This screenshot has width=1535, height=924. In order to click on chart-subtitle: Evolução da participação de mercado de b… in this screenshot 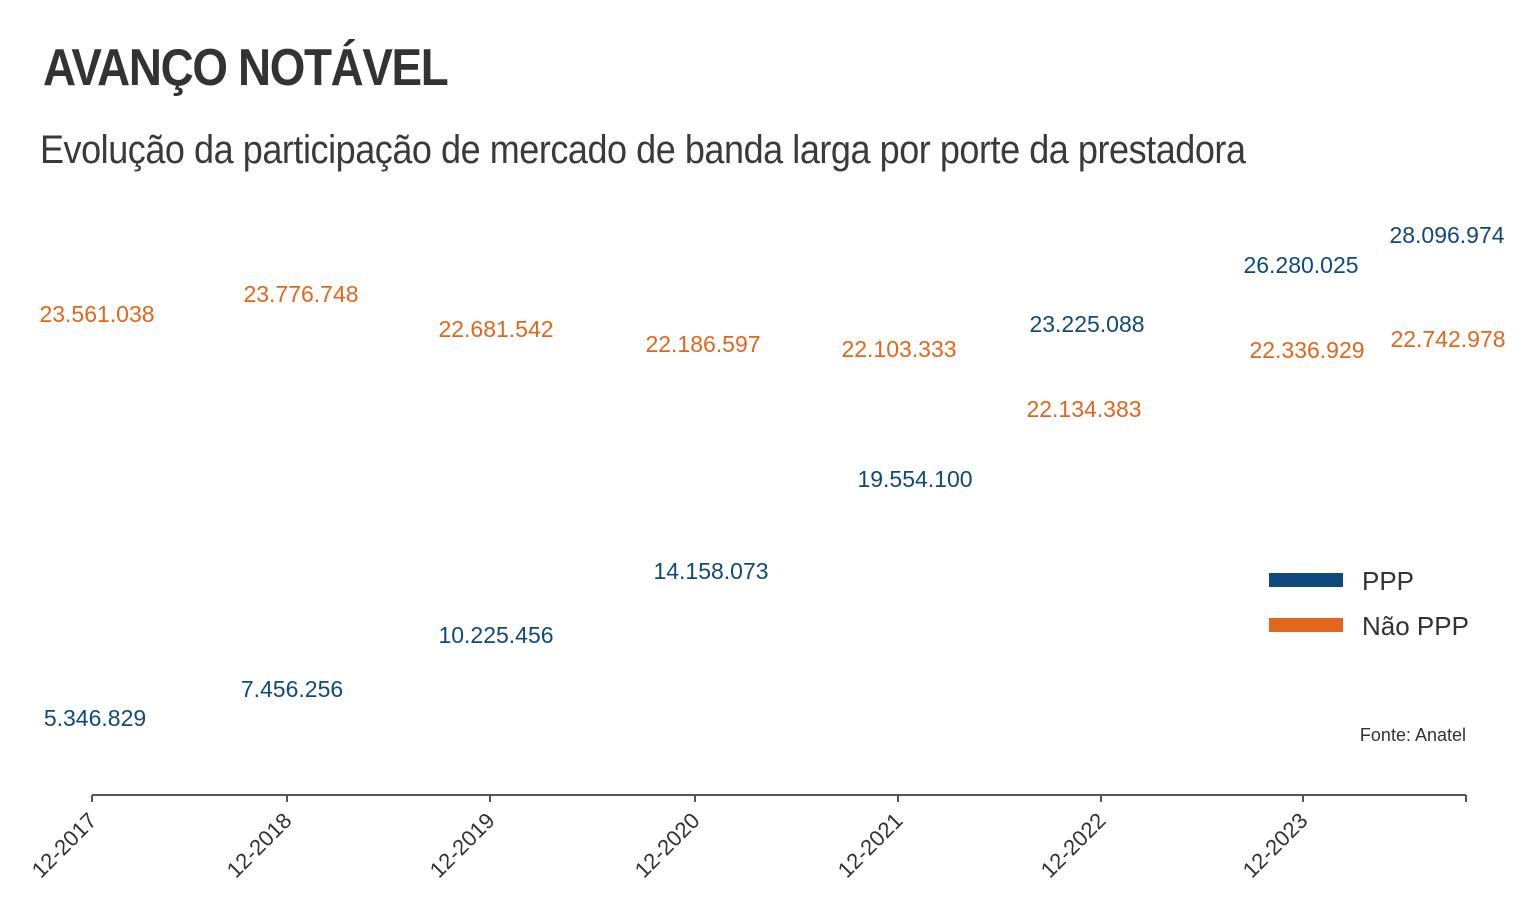, I will do `click(643, 150)`.